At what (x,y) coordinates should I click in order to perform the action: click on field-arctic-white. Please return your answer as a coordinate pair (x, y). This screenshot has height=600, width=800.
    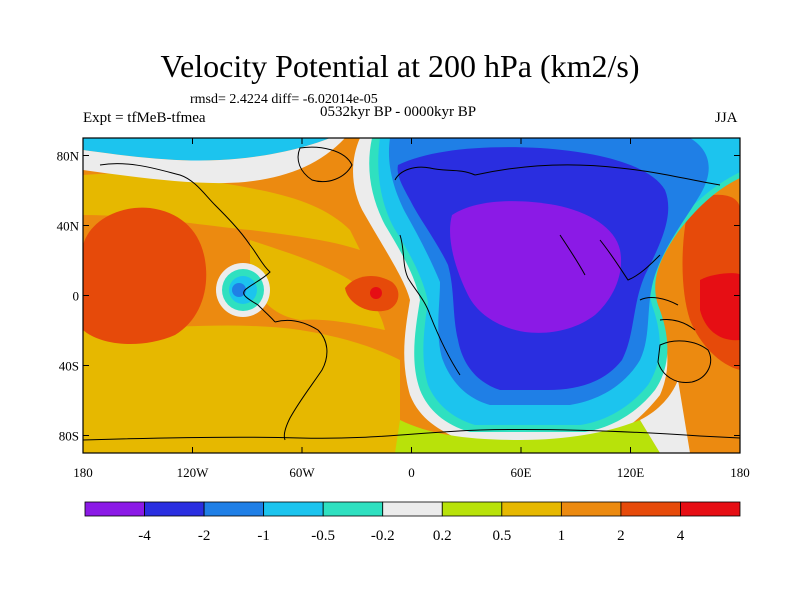
    Looking at the image, I should click on (214, 161).